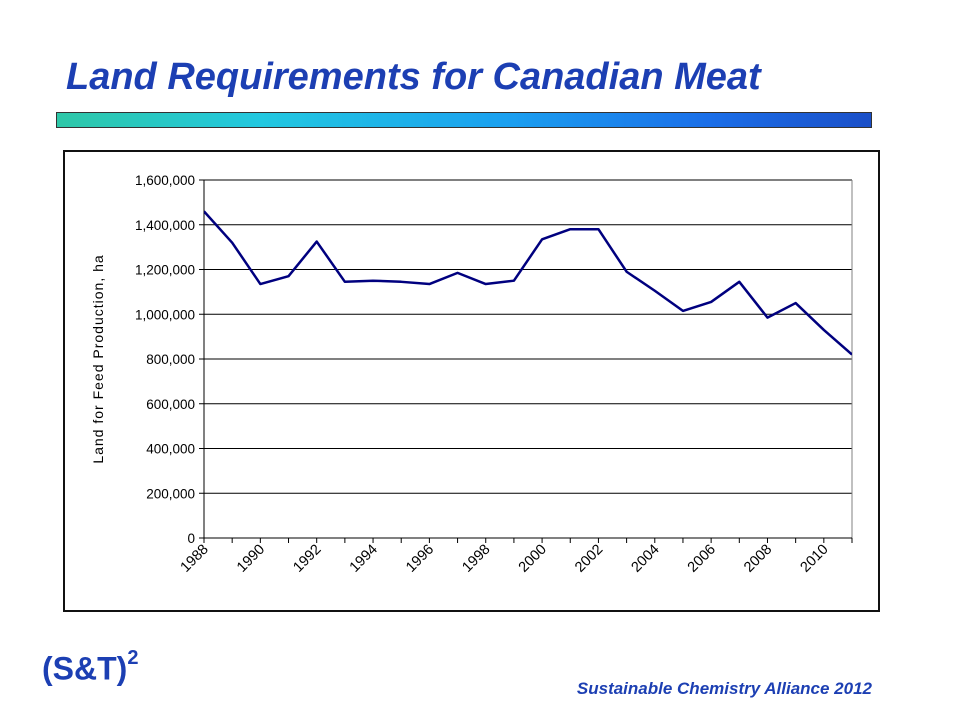 The width and height of the screenshot is (960, 720). Describe the element at coordinates (464, 120) in the screenshot. I see `title-gradient-bar` at that location.